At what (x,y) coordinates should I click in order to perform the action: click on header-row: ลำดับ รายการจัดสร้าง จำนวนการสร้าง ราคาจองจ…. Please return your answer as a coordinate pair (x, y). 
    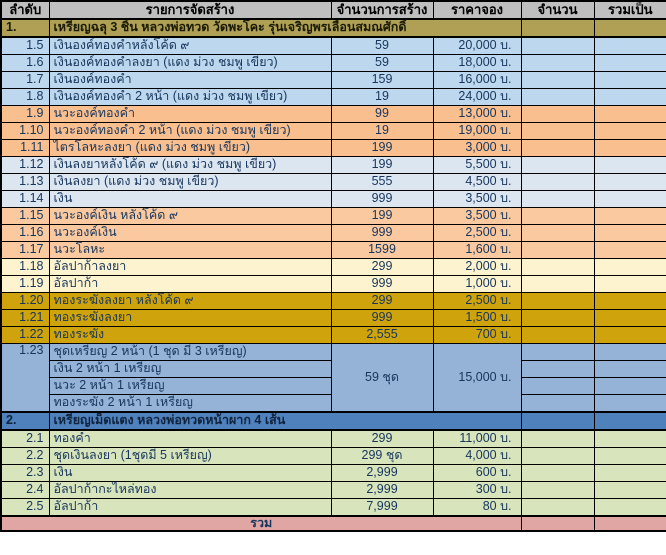
    Looking at the image, I should click on (333, 10).